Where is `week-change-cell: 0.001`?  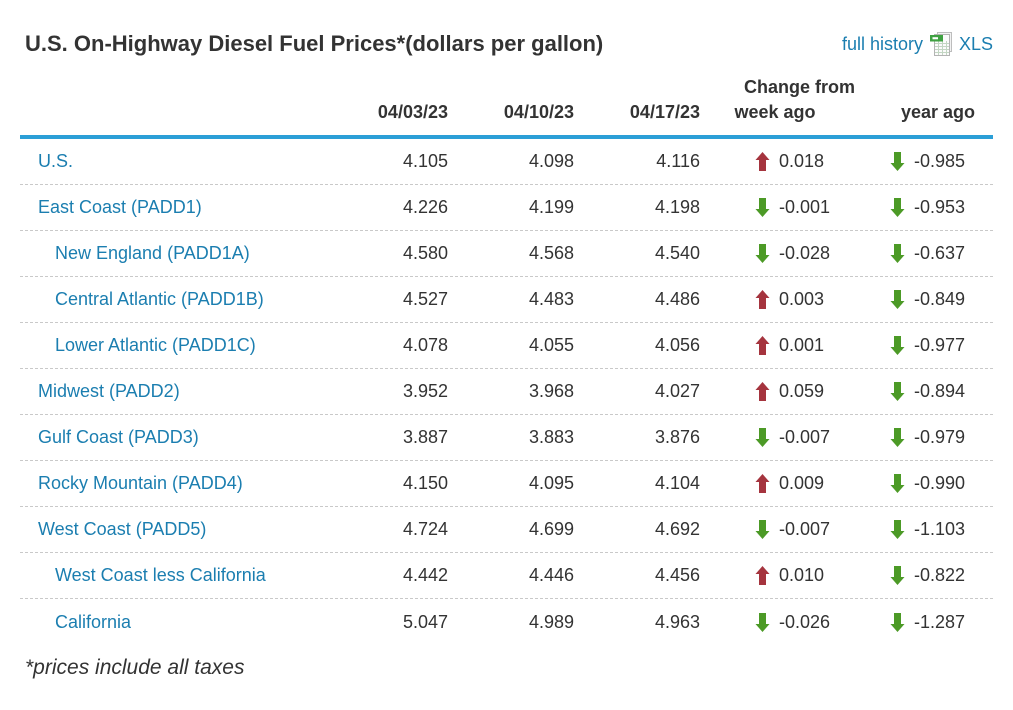
week-change-cell: 0.001 is located at coordinates (788, 345).